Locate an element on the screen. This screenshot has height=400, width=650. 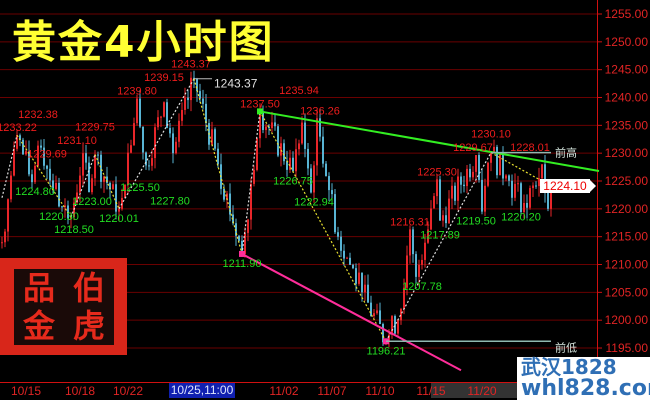
swing-low-label: 1224.80 is located at coordinates (35, 192).